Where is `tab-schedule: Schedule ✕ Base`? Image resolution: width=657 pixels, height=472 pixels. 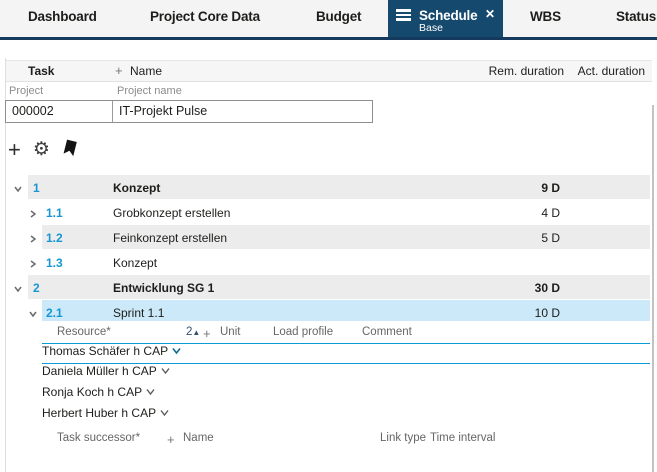
tab-schedule: Schedule ✕ Base is located at coordinates (445, 18).